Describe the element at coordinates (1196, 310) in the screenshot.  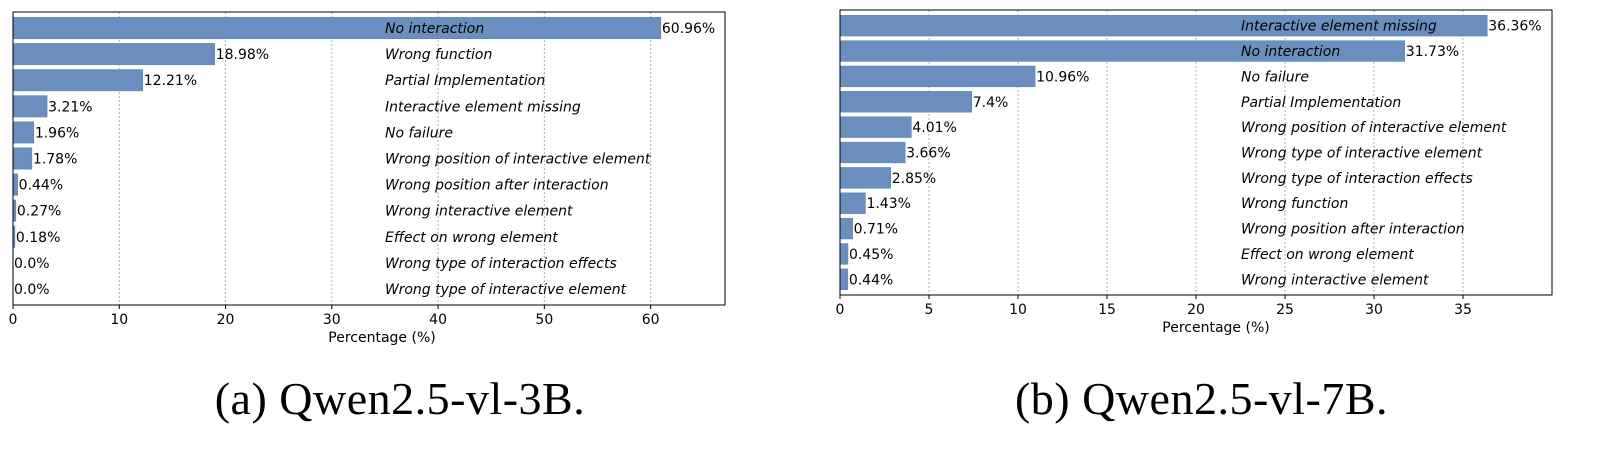
I see `x-tick-label-b-4: 20` at that location.